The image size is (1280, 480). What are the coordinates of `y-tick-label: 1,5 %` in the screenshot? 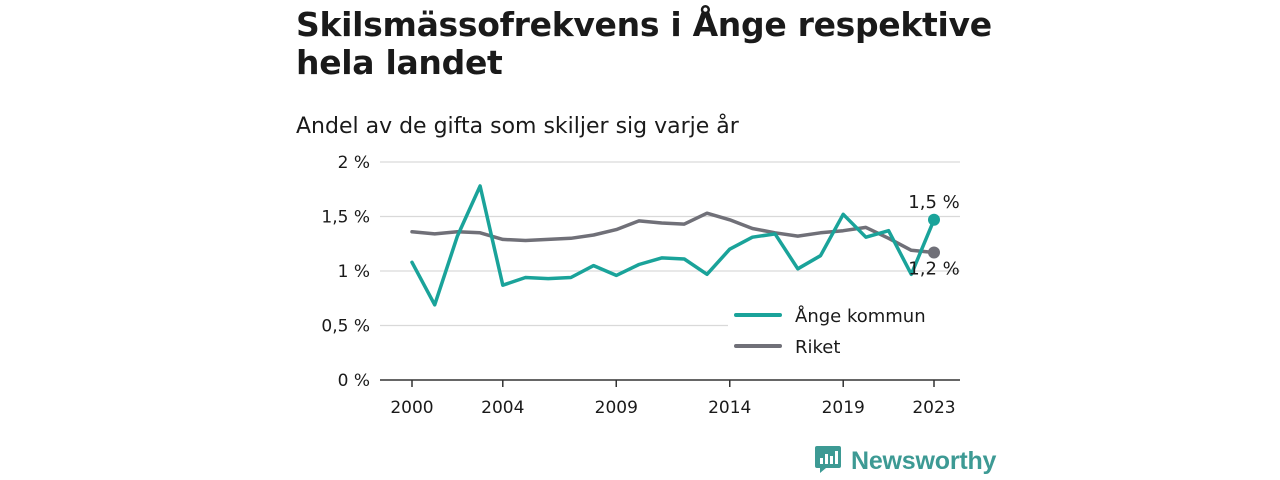 It's located at (345, 218).